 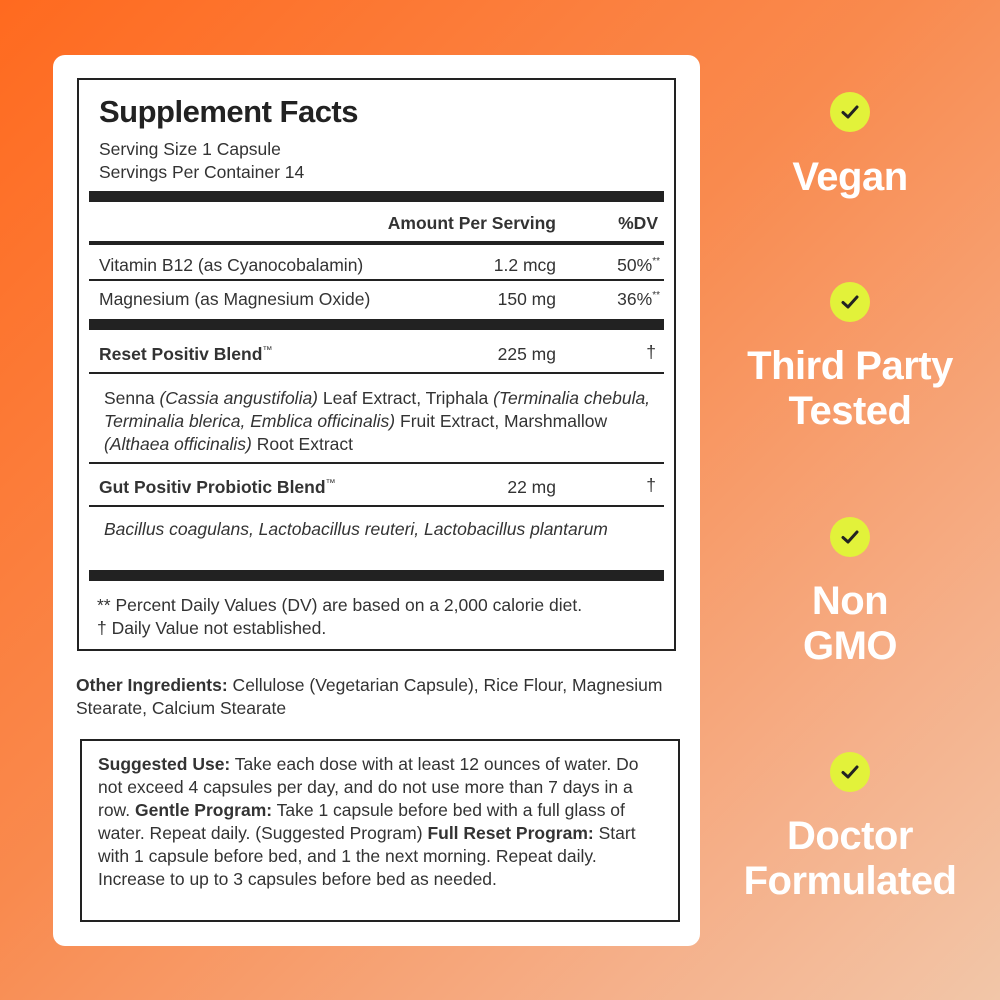 I want to click on footnote-dagger: † Daily Value not established., so click(x=212, y=628).